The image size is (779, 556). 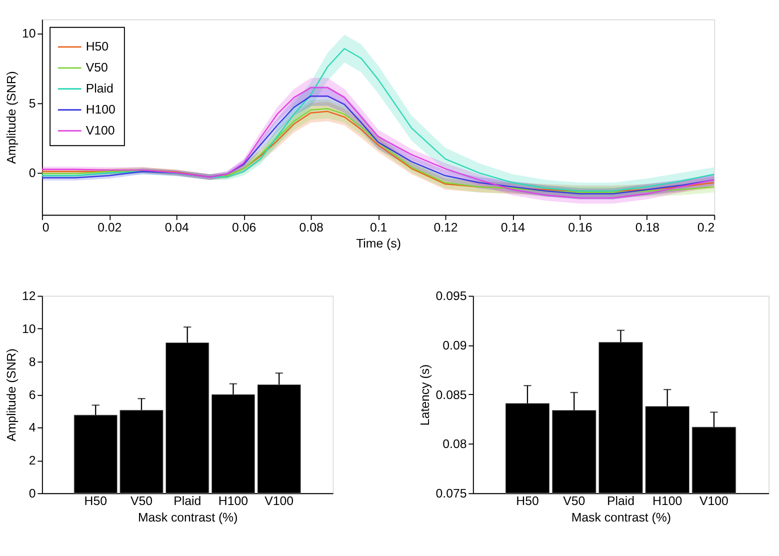 What do you see at coordinates (647, 227) in the screenshot?
I see `x-tick-label: 0.18` at bounding box center [647, 227].